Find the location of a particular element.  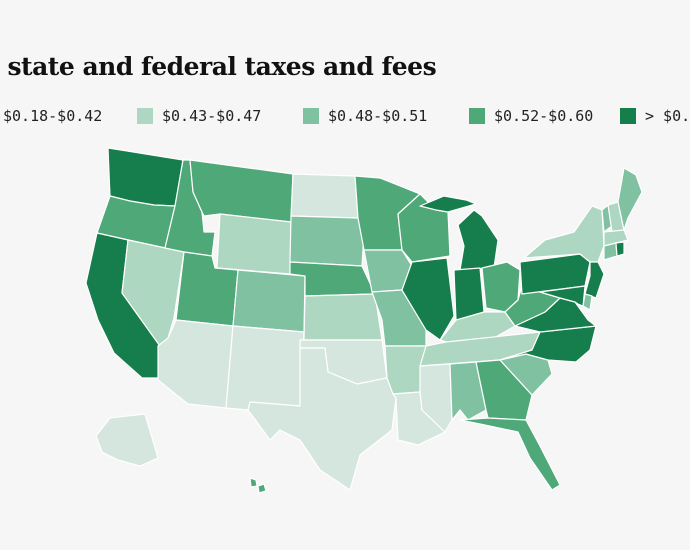

state-me is located at coordinates (630, 199).